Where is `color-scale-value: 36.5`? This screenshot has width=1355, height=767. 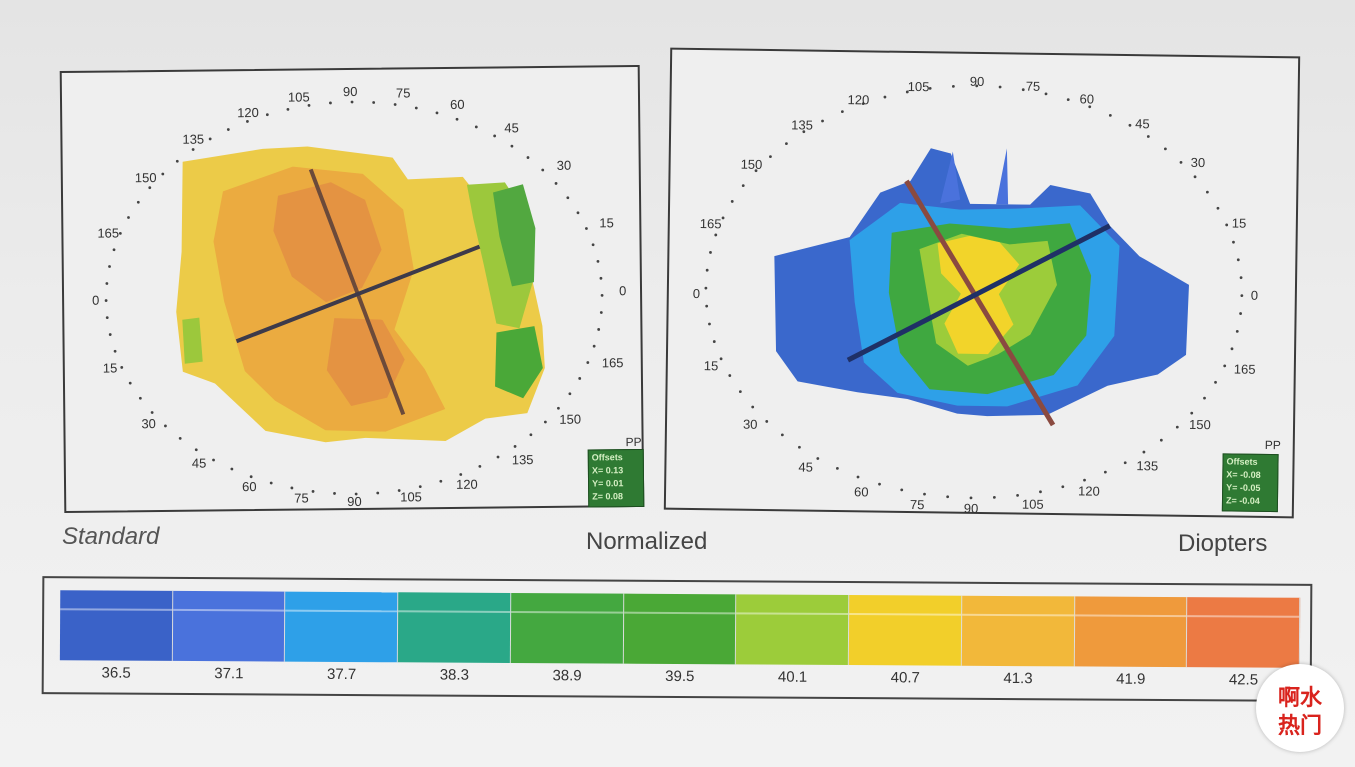
color-scale-value: 36.5 is located at coordinates (116, 673).